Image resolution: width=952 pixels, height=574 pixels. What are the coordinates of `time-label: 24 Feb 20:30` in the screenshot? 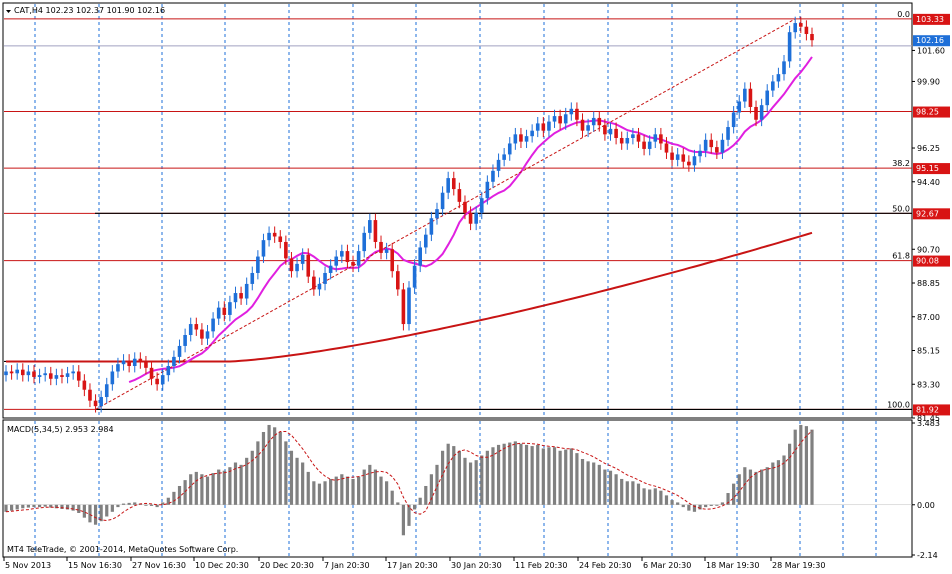 It's located at (605, 565).